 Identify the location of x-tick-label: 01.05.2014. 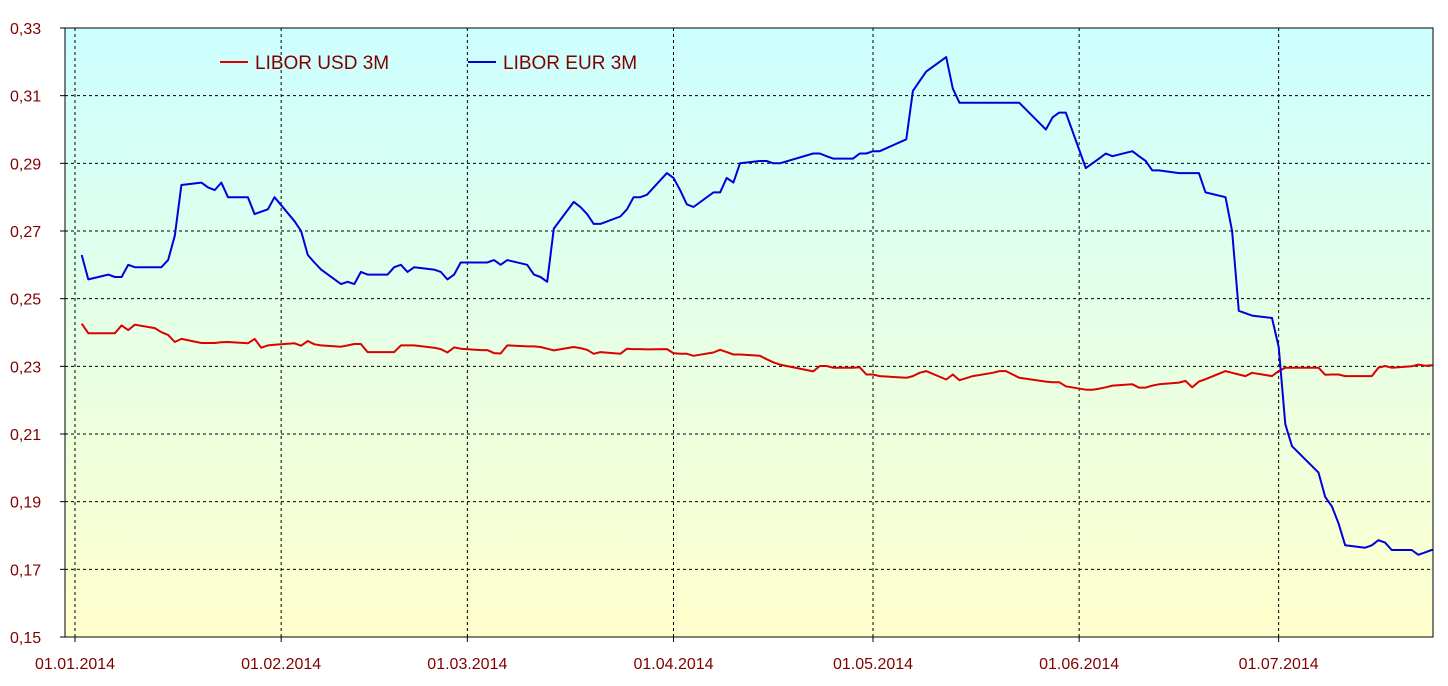
(873, 664).